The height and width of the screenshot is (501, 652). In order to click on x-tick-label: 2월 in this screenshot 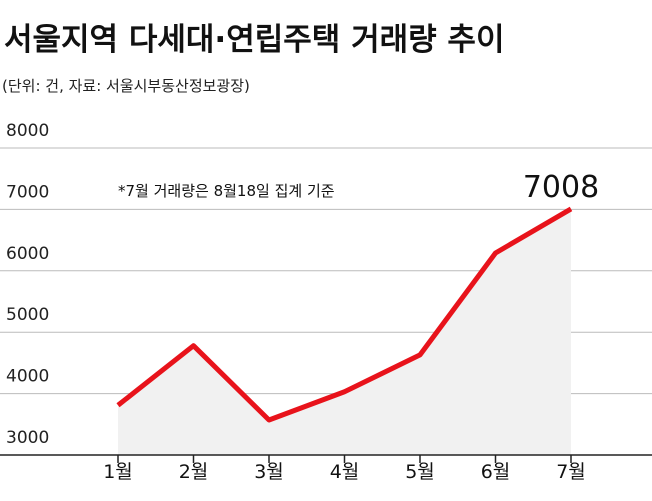, I will do `click(194, 472)`.